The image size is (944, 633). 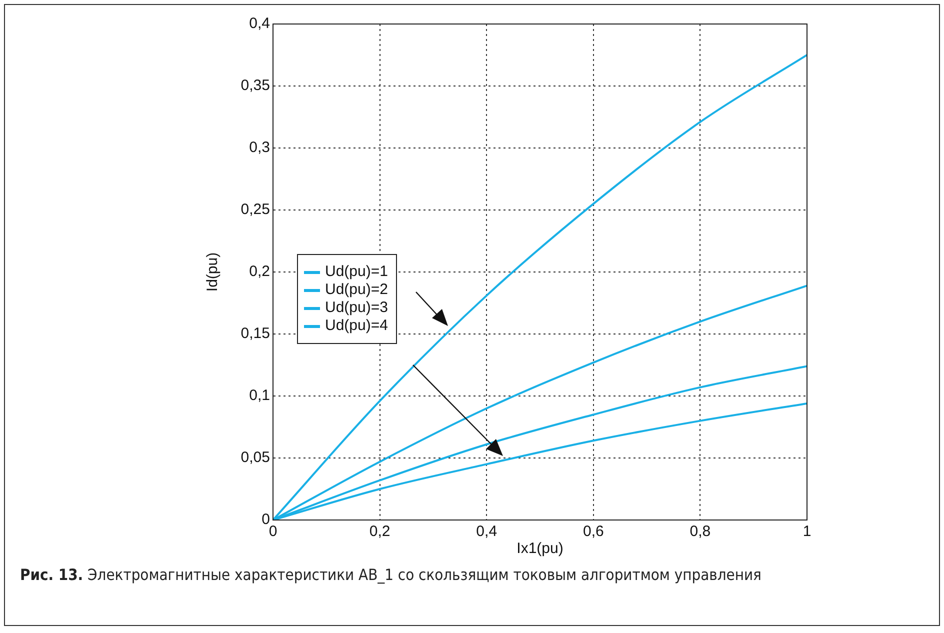 I want to click on y-tick-label: 0,15, so click(x=255, y=333).